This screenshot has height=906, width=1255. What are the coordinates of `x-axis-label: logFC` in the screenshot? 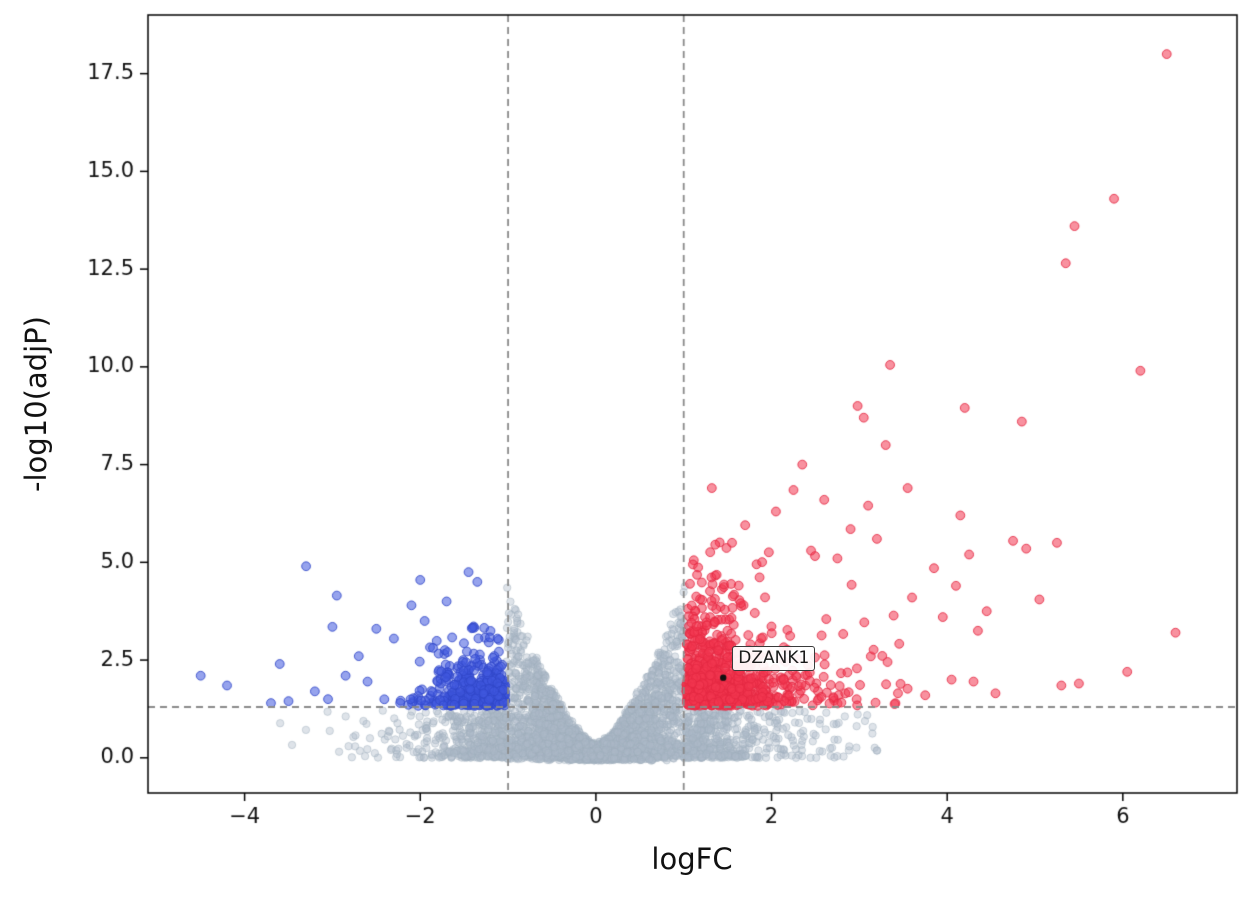 It's located at (692, 859).